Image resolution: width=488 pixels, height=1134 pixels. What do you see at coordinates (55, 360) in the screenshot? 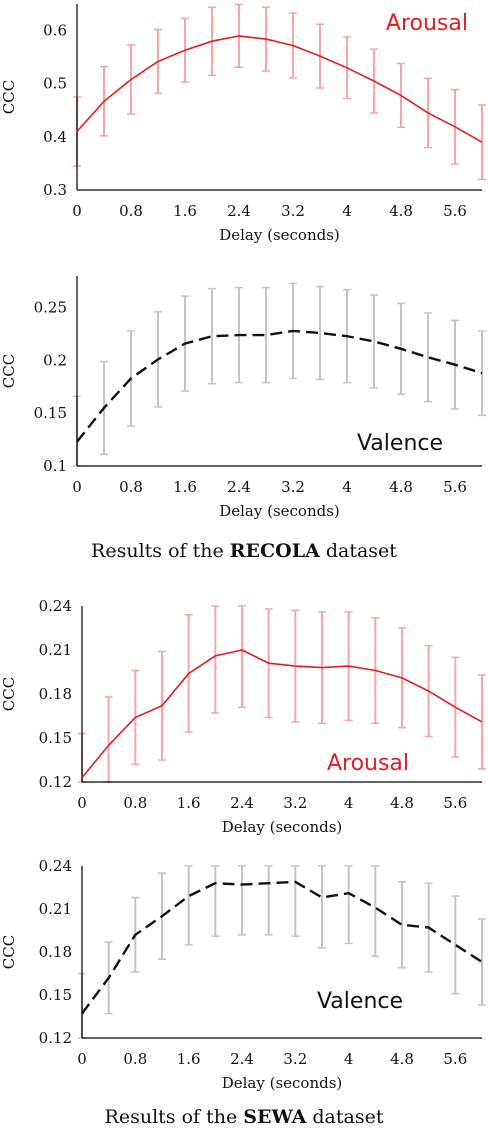
I see `y-tick-label: 0.2` at bounding box center [55, 360].